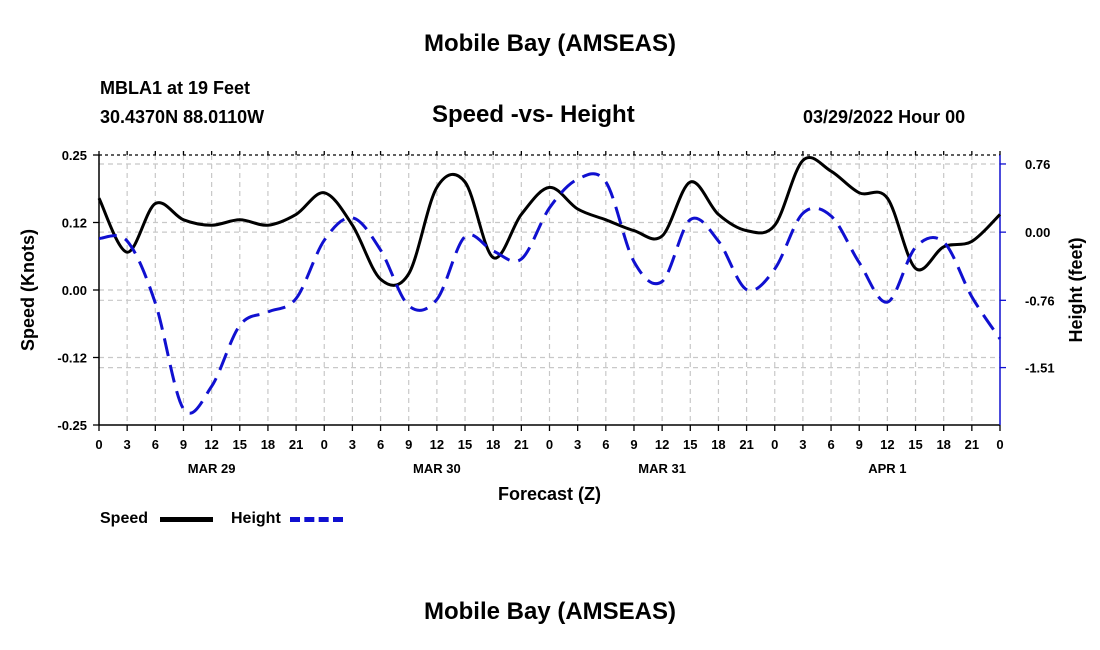 Image resolution: width=1100 pixels, height=650 pixels. Describe the element at coordinates (74, 155) in the screenshot. I see `y-left-tick-label: 0.25` at that location.